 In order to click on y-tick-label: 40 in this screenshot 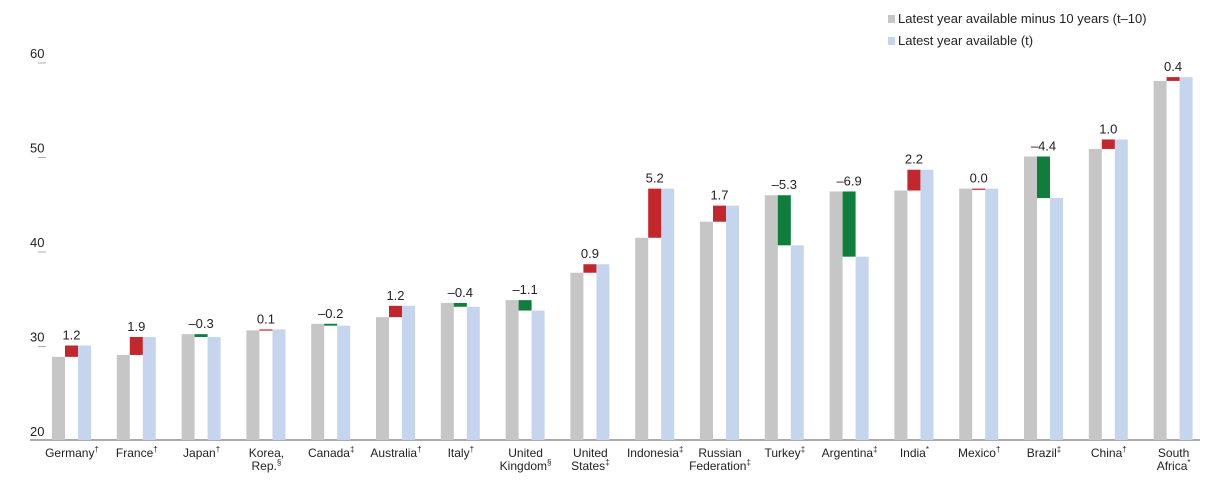, I will do `click(37, 242)`.